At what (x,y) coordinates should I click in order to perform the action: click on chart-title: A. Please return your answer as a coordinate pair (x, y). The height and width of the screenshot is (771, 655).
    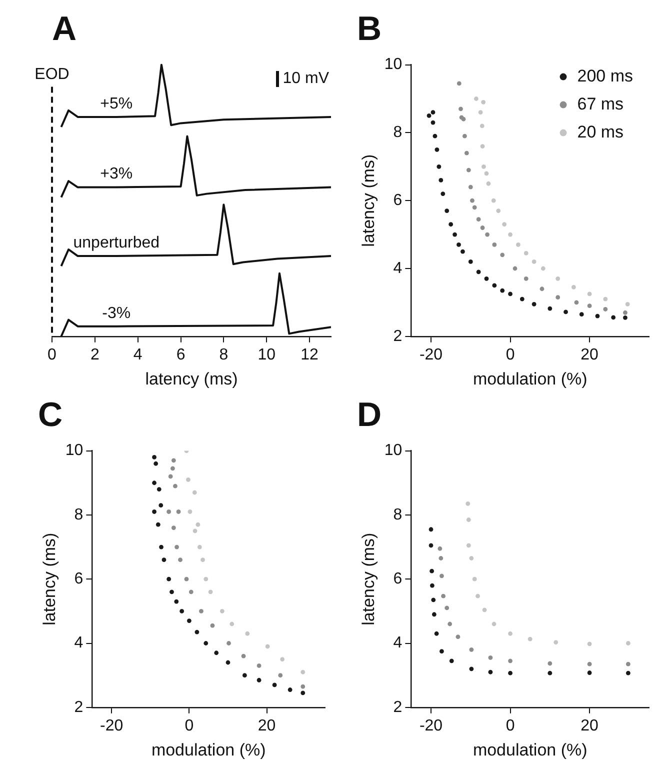
    Looking at the image, I should click on (64, 29).